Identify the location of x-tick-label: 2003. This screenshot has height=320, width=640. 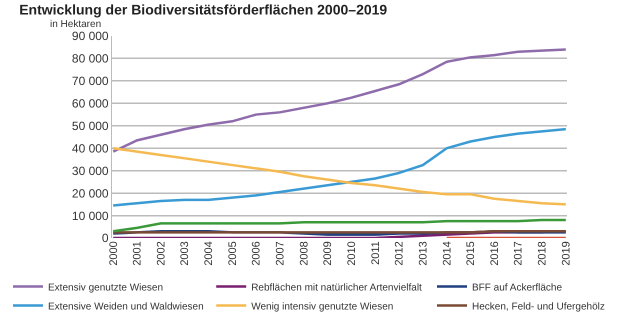
(185, 253).